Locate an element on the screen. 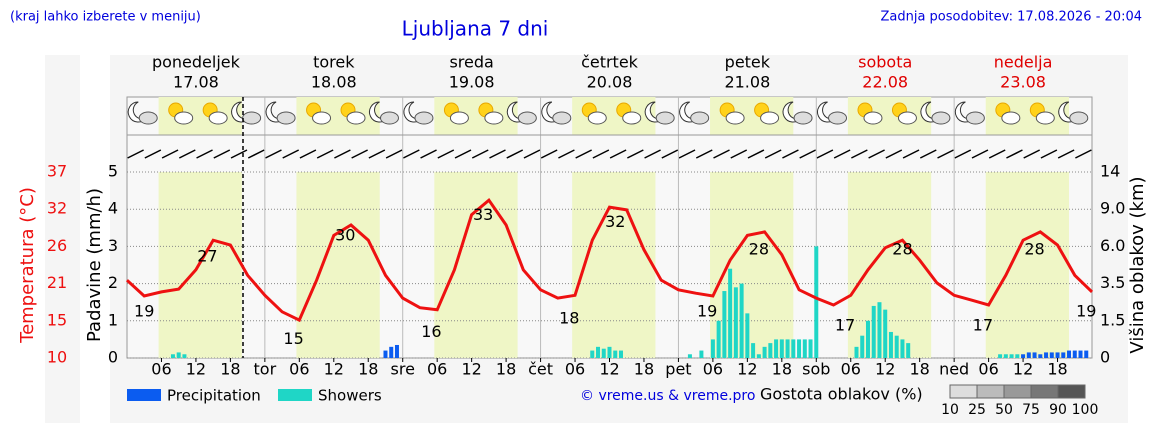 This screenshot has height=443, width=1152. temp-axis-label: Temperatura (°C) is located at coordinates (27, 265).